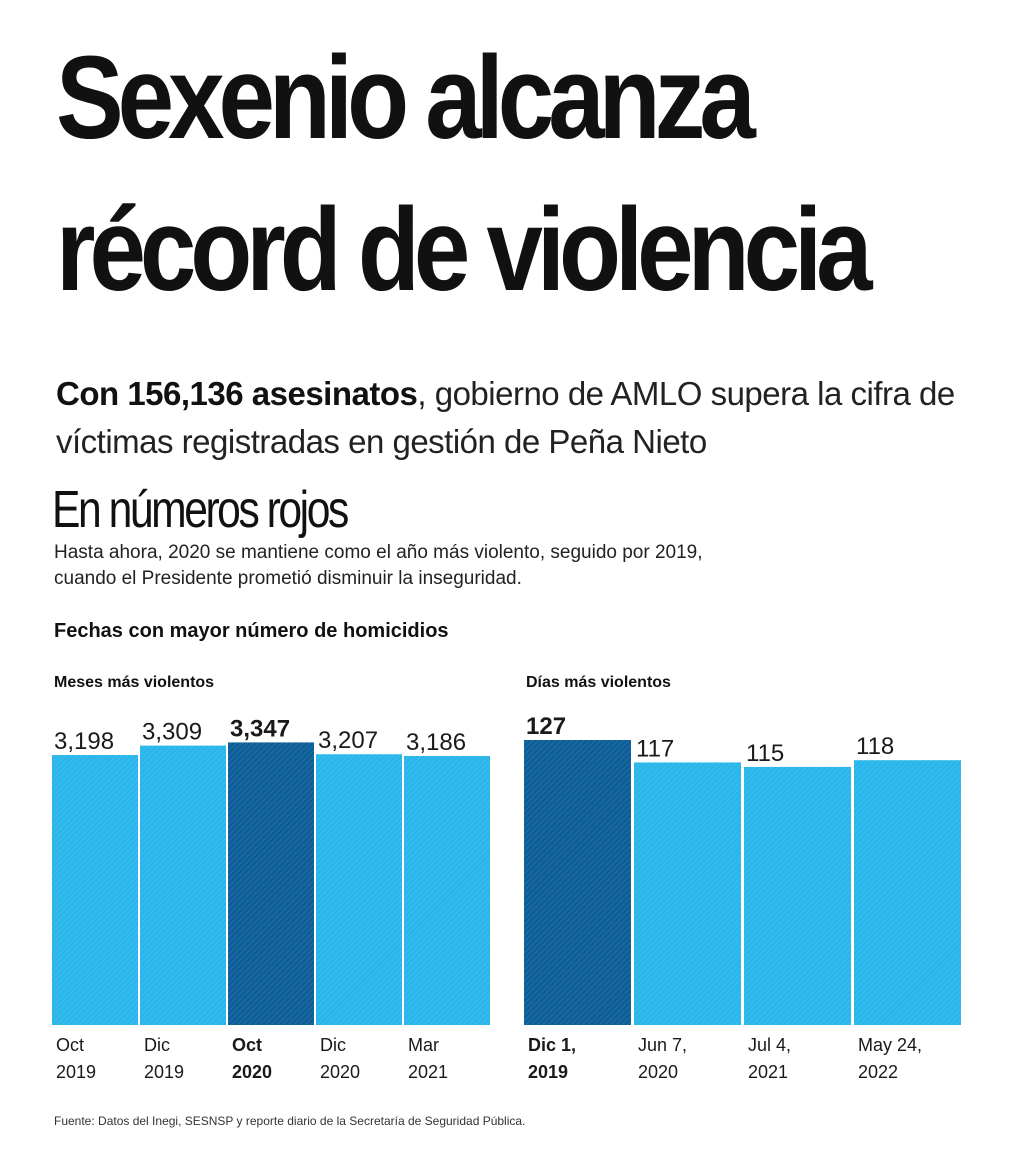 Image resolution: width=1019 pixels, height=1149 pixels. What do you see at coordinates (172, 732) in the screenshot?
I see `month-value-label: 3,309` at bounding box center [172, 732].